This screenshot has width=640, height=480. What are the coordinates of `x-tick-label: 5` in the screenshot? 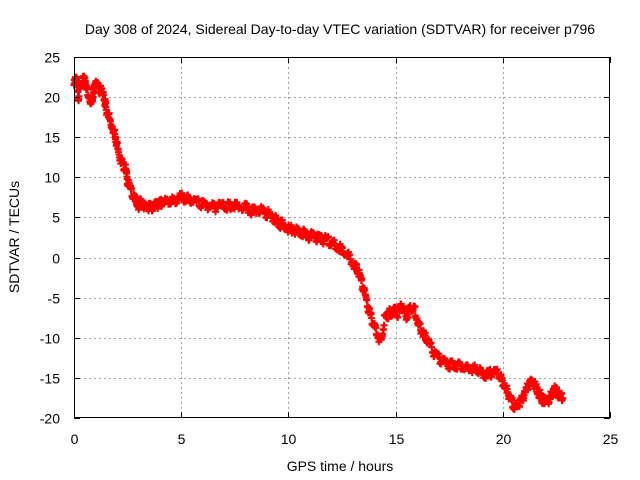 It's located at (182, 439).